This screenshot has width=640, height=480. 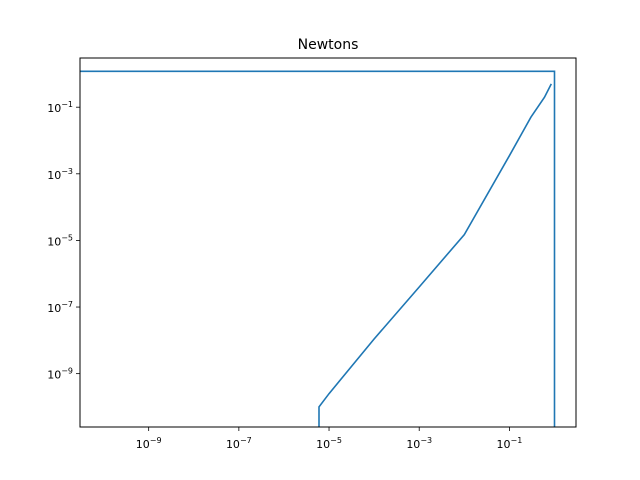 I want to click on y-tick-label: 10⁻⁹, so click(x=60, y=374).